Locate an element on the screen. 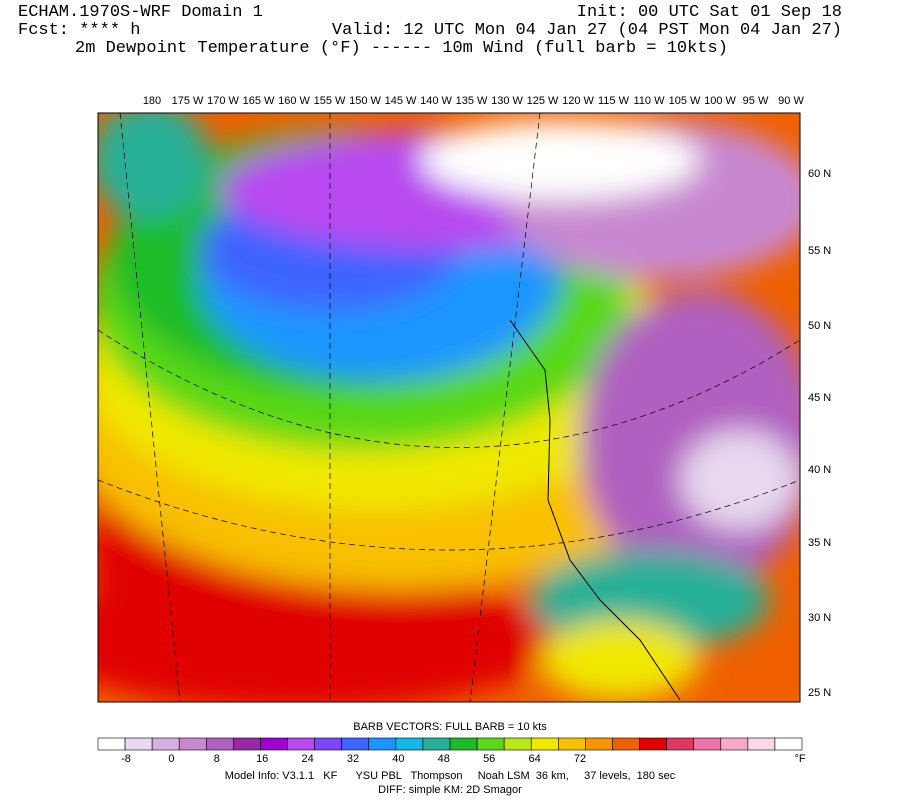  lon-label: 135 W is located at coordinates (472, 101).